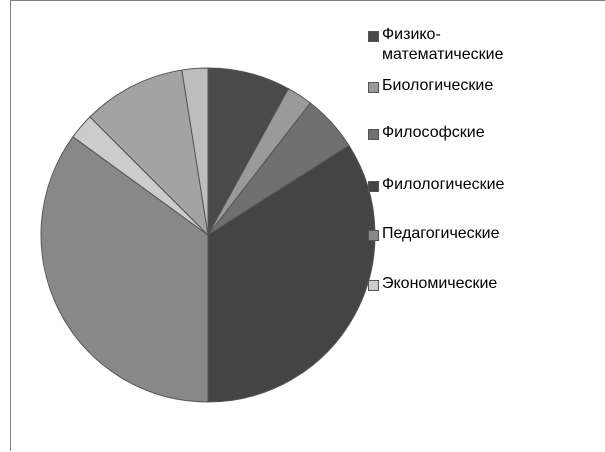 This screenshot has width=605, height=452. I want to click on legend-label-philosophy: Философские, so click(433, 132).